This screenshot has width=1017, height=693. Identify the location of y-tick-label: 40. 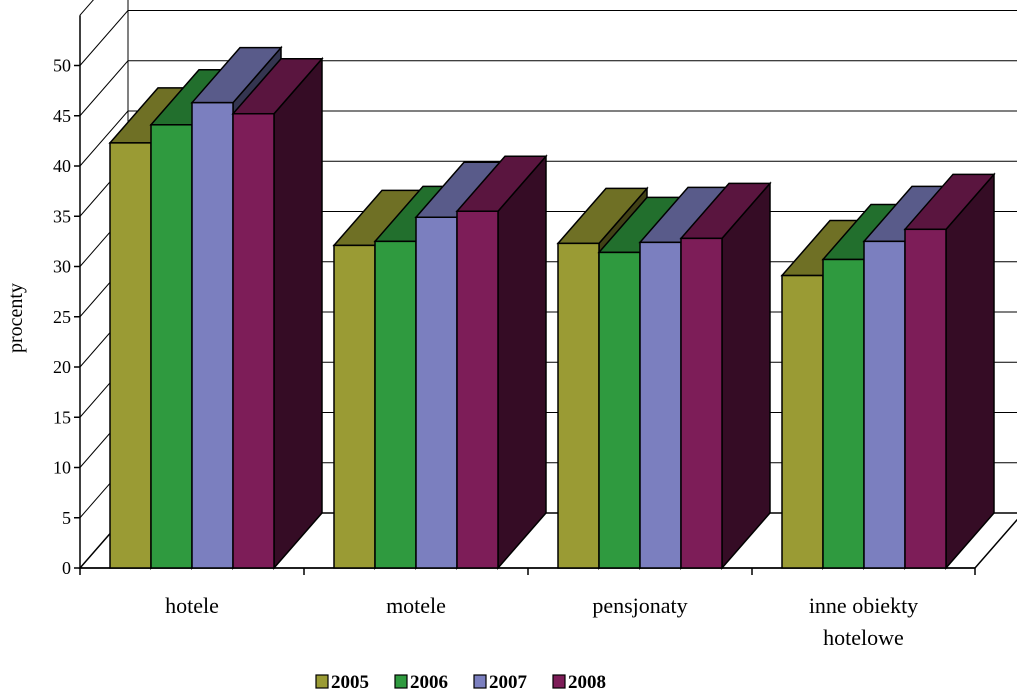
(62, 166).